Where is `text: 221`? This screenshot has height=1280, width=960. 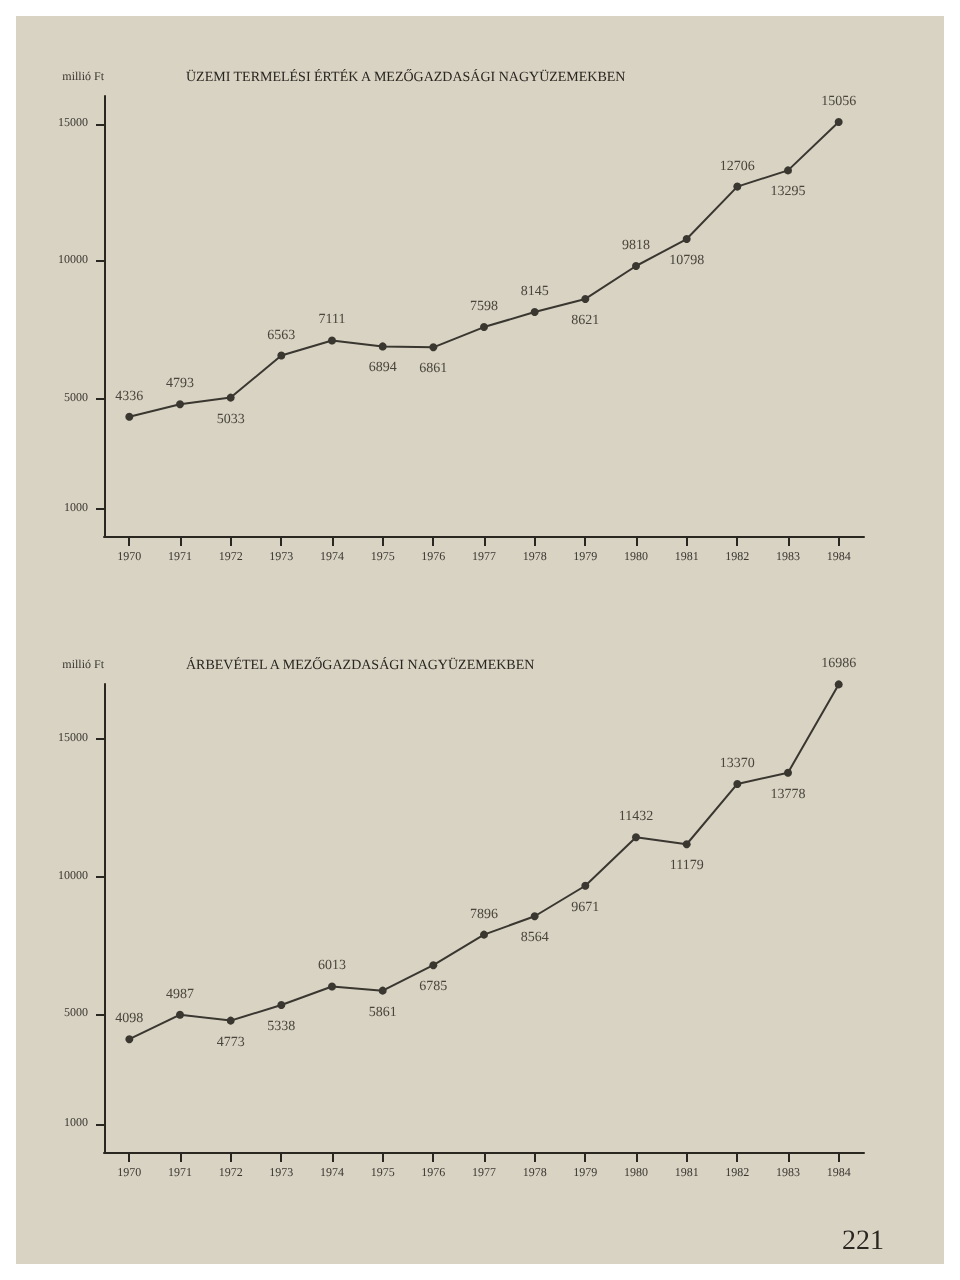 text: 221 is located at coordinates (863, 1242).